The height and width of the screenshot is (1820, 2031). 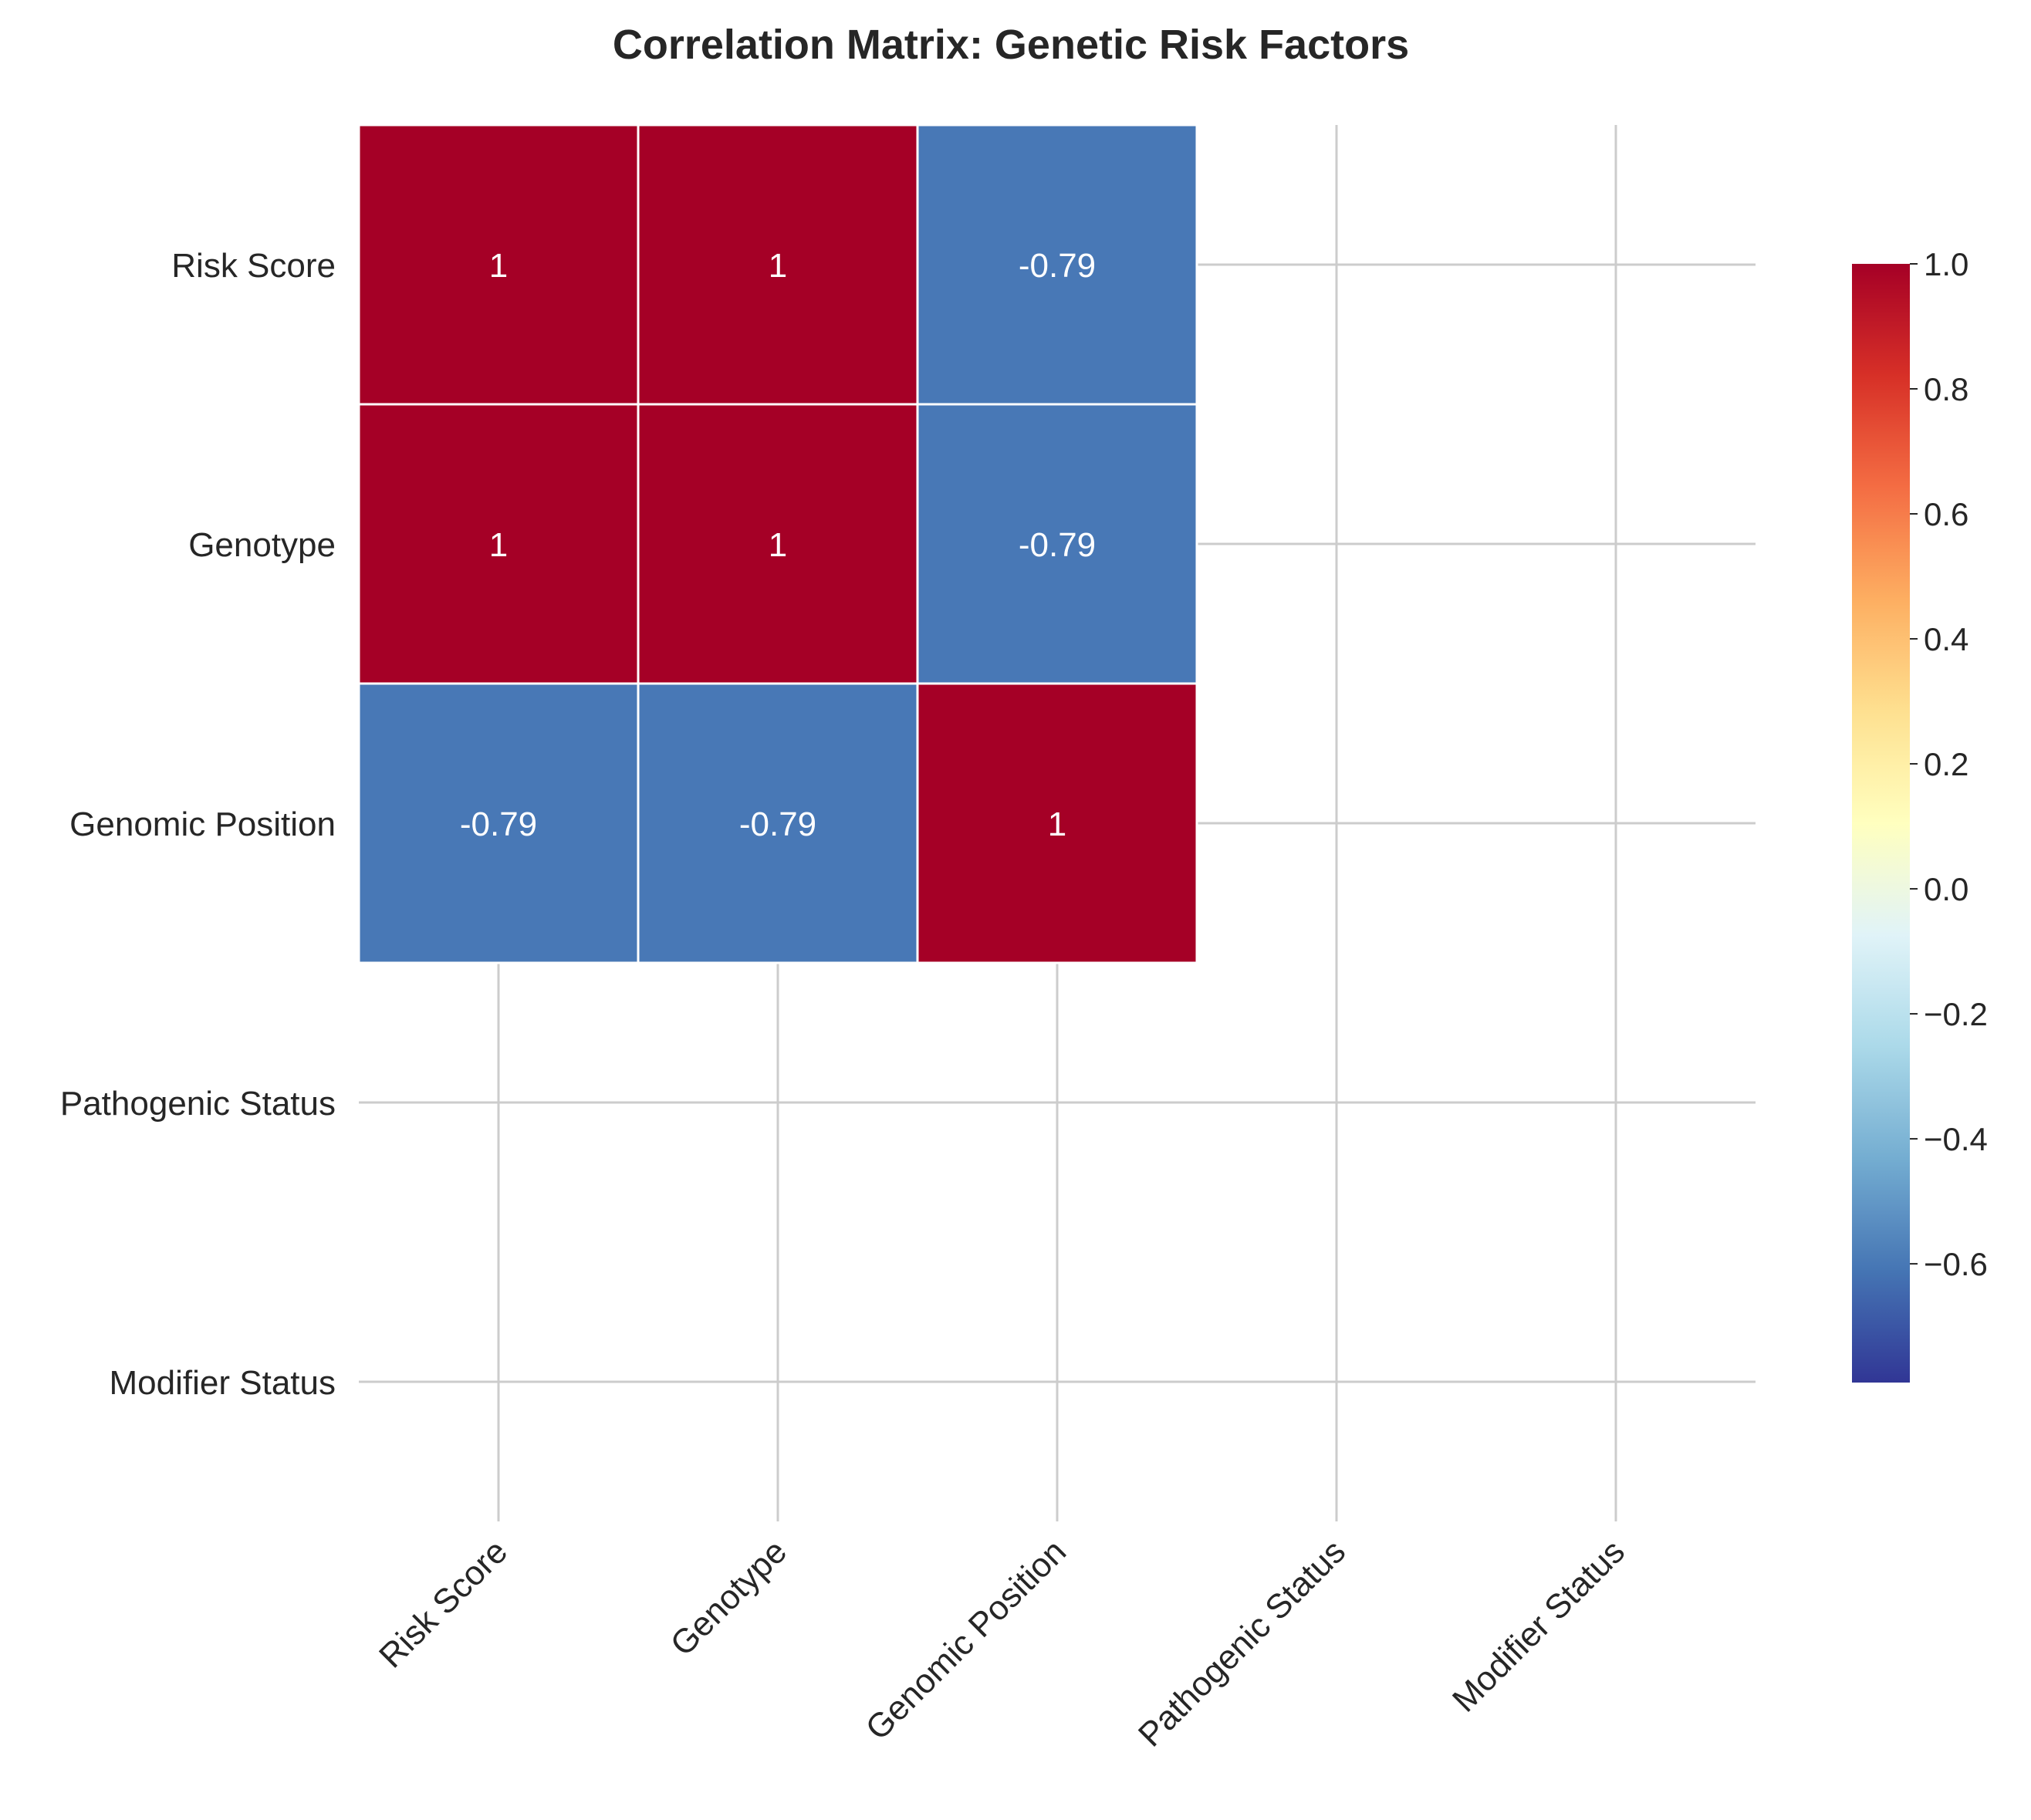 I want to click on column-label-genotype: Genotype, so click(x=728, y=1598).